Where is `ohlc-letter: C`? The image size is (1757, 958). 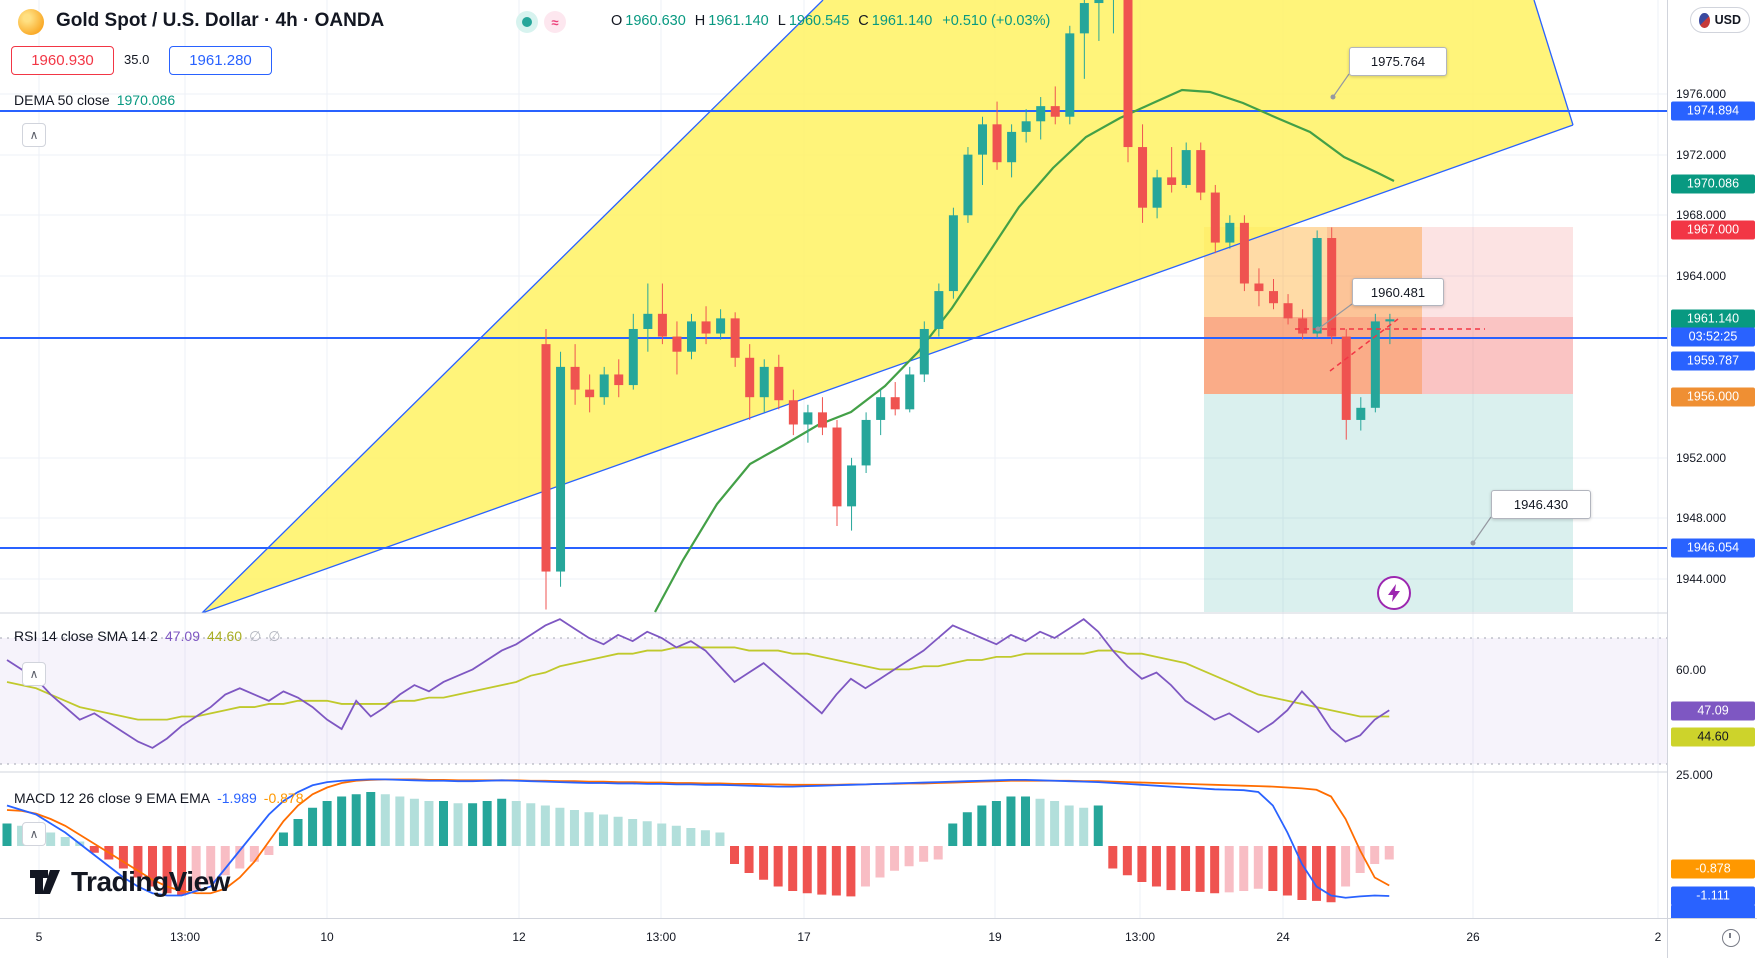
ohlc-letter: C is located at coordinates (863, 21).